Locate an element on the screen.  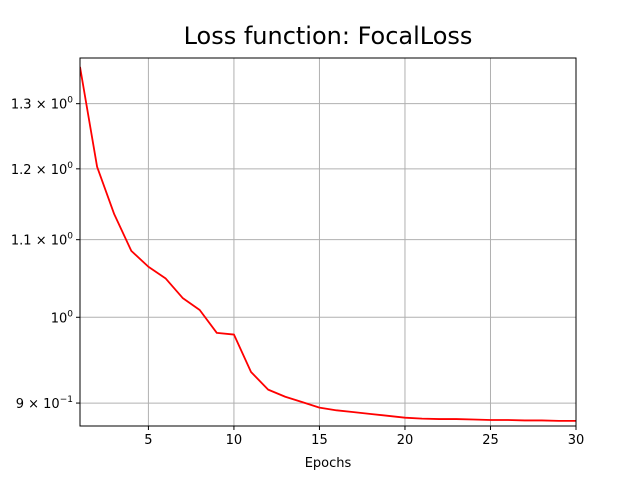
x-tick-label: 10 is located at coordinates (234, 440).